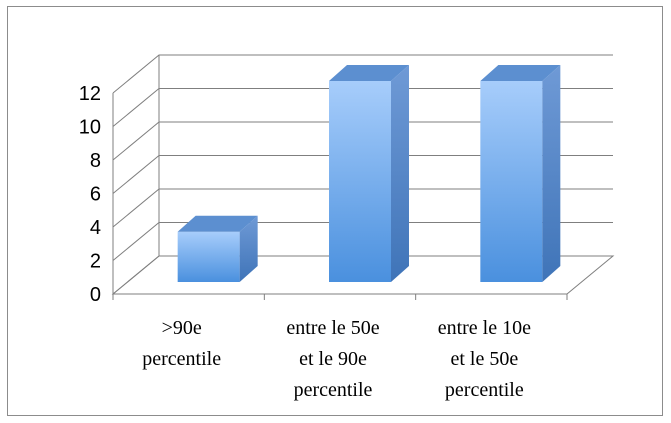 This screenshot has height=423, width=671. I want to click on x-category-label-line: et le 90e, so click(333, 359).